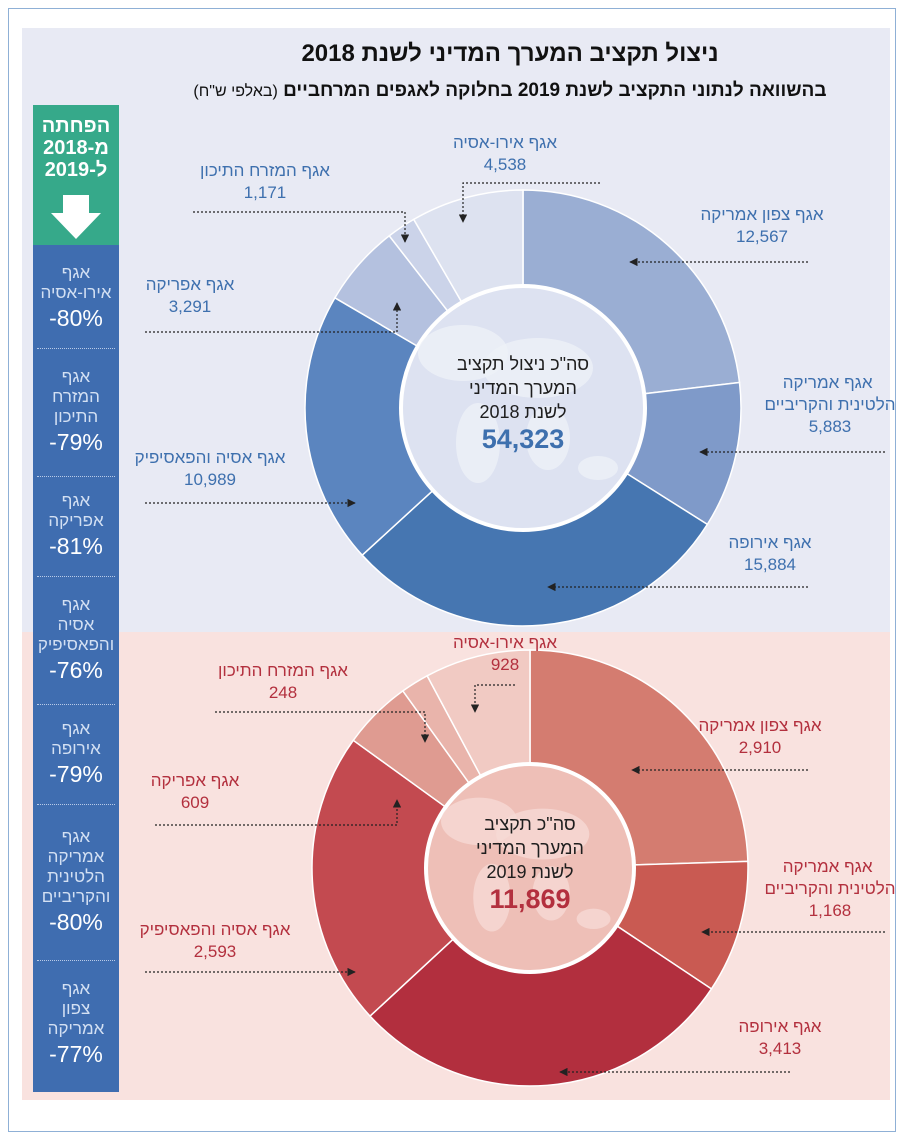 The image size is (904, 1141). I want to click on value-label: 4,538, so click(505, 164).